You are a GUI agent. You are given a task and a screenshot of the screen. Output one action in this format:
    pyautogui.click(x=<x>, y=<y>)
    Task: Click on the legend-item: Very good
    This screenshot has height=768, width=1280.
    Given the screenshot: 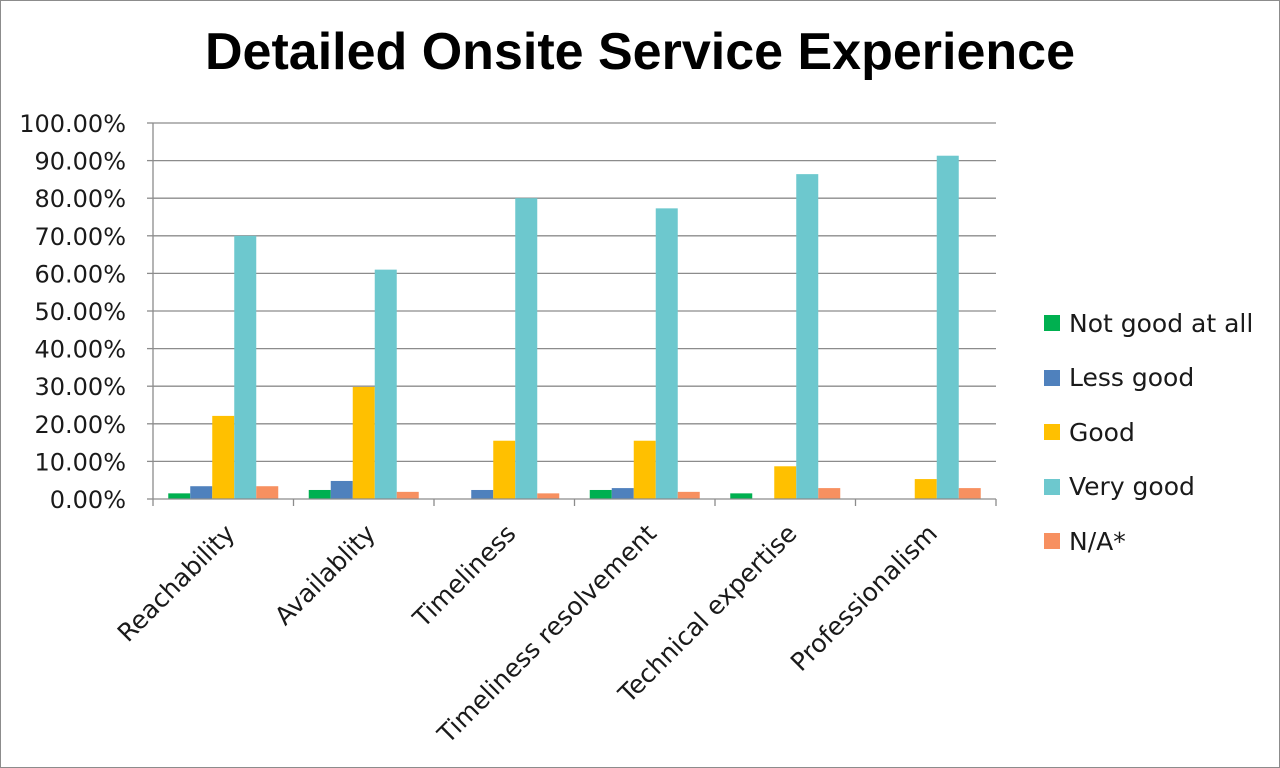 What is the action you would take?
    pyautogui.click(x=1159, y=487)
    